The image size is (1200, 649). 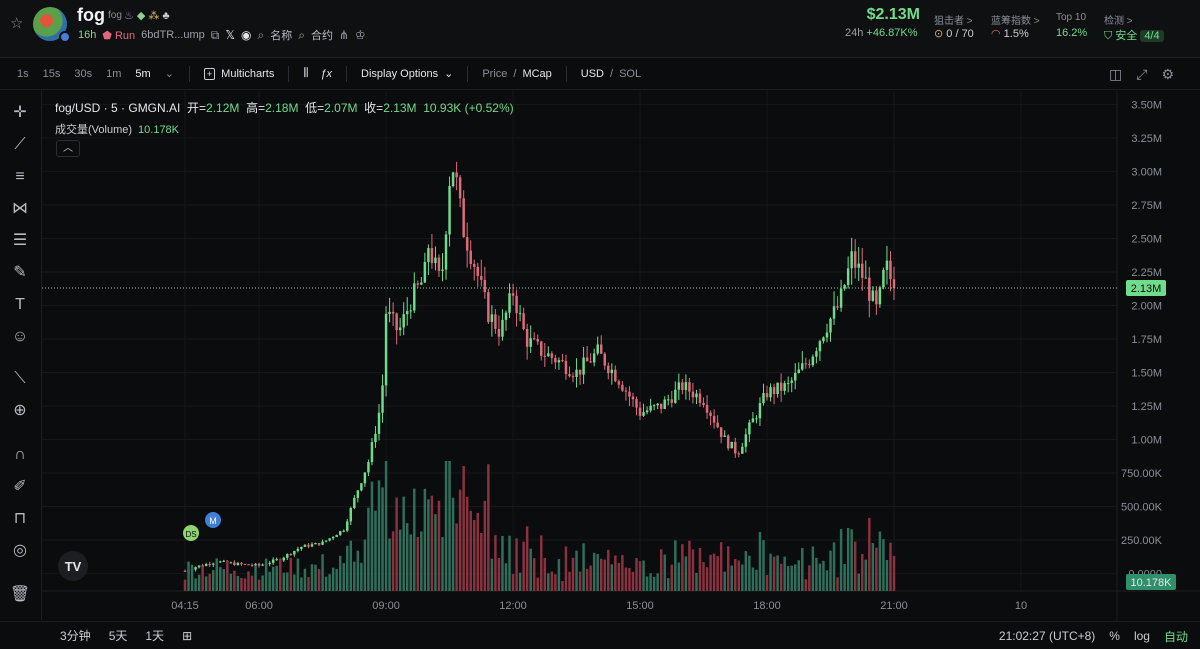 I want to click on camera-icon: ◫, so click(x=1116, y=73).